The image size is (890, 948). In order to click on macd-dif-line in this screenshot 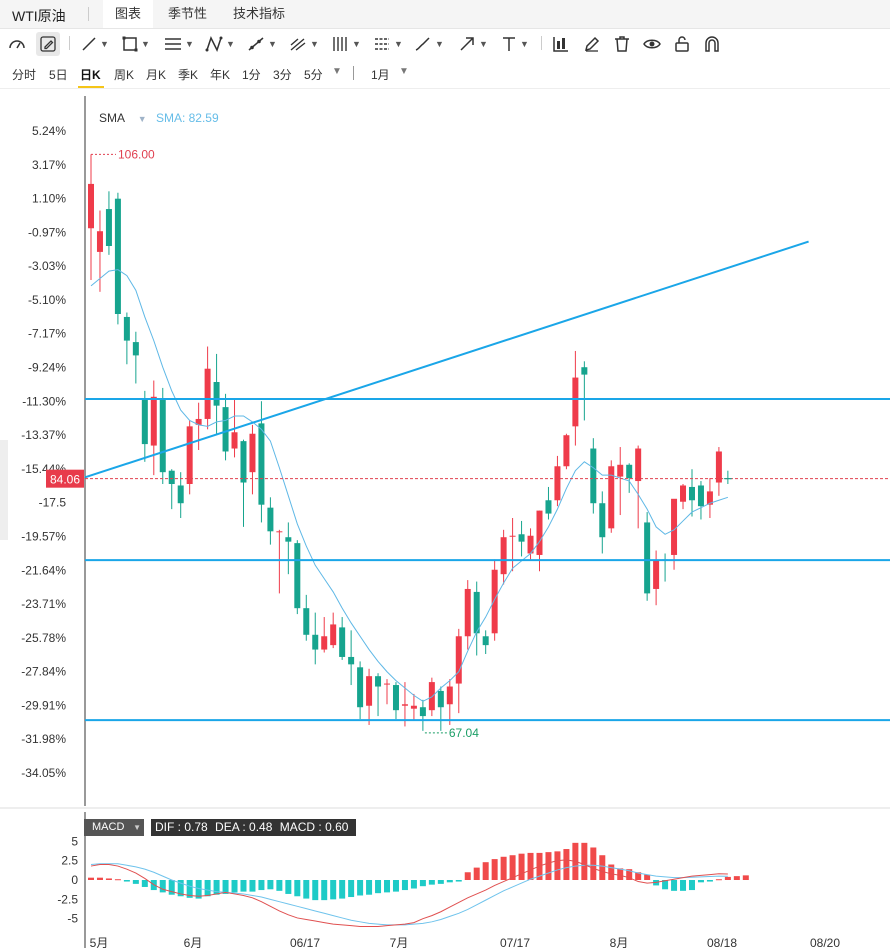, I will do `click(409, 893)`.